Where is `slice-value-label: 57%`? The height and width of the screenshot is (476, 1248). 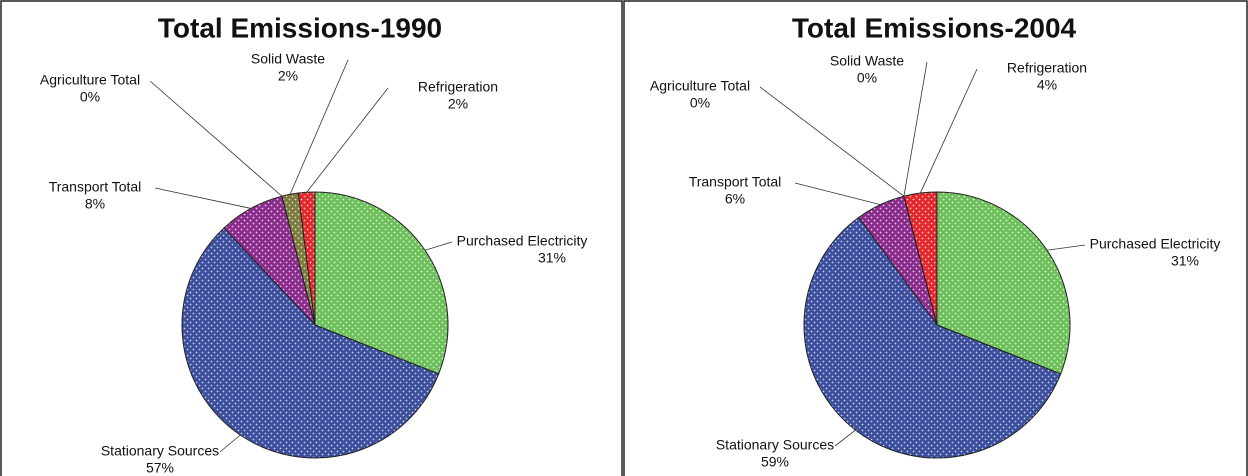
slice-value-label: 57% is located at coordinates (160, 468).